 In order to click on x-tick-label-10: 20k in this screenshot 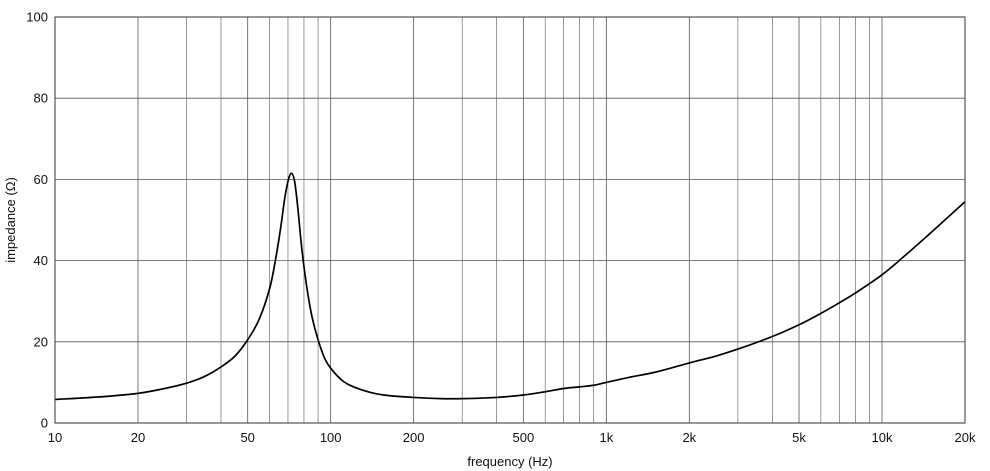, I will do `click(965, 437)`.